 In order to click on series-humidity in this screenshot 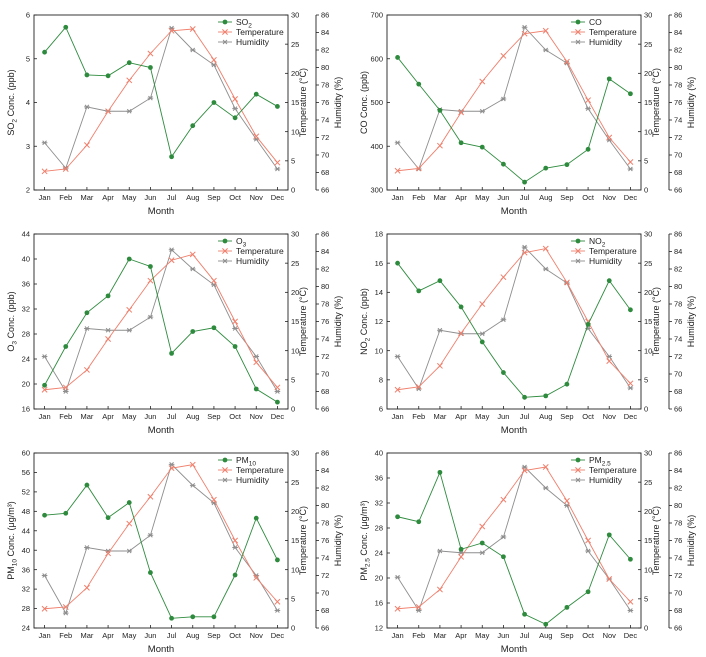, I will do `click(161, 320)`.